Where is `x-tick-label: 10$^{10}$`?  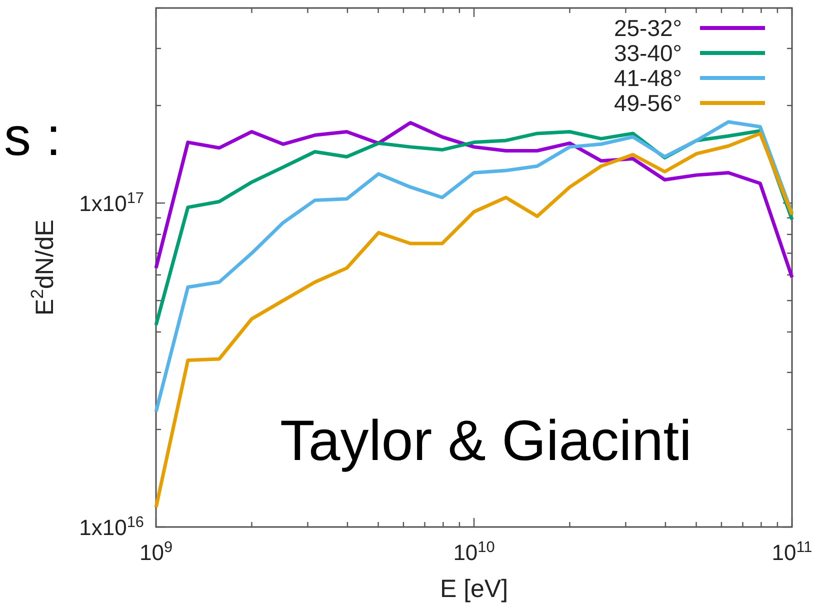
x-tick-label: 10$^{10}$ is located at coordinates (474, 551).